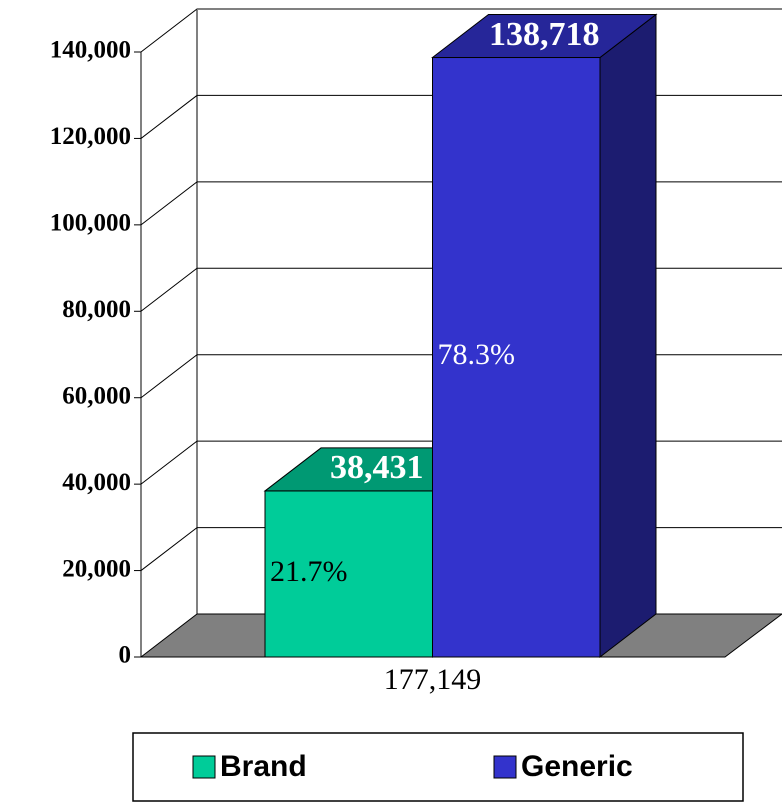 Image resolution: width=782 pixels, height=803 pixels. What do you see at coordinates (628, 336) in the screenshot?
I see `bar-side` at bounding box center [628, 336].